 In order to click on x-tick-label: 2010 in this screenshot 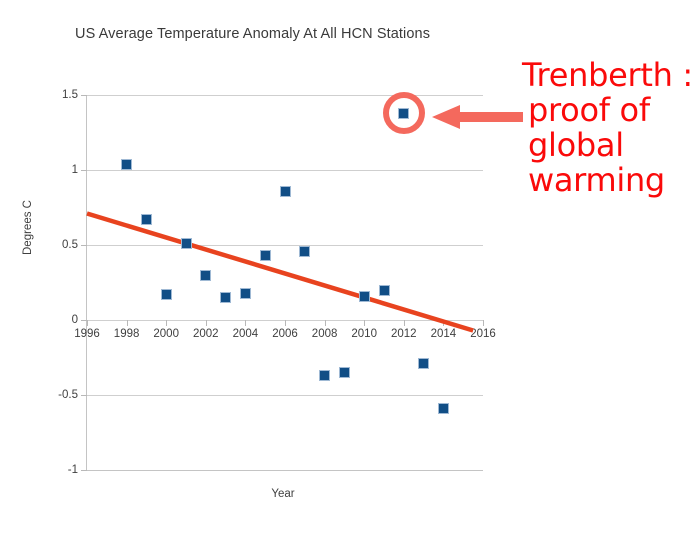, I will do `click(364, 334)`.